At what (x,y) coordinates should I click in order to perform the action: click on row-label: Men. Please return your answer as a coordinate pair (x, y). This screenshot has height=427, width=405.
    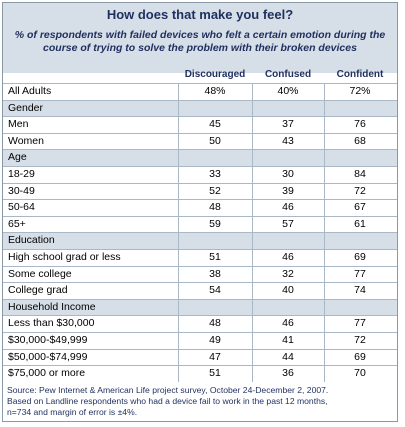
    Looking at the image, I should click on (18, 124).